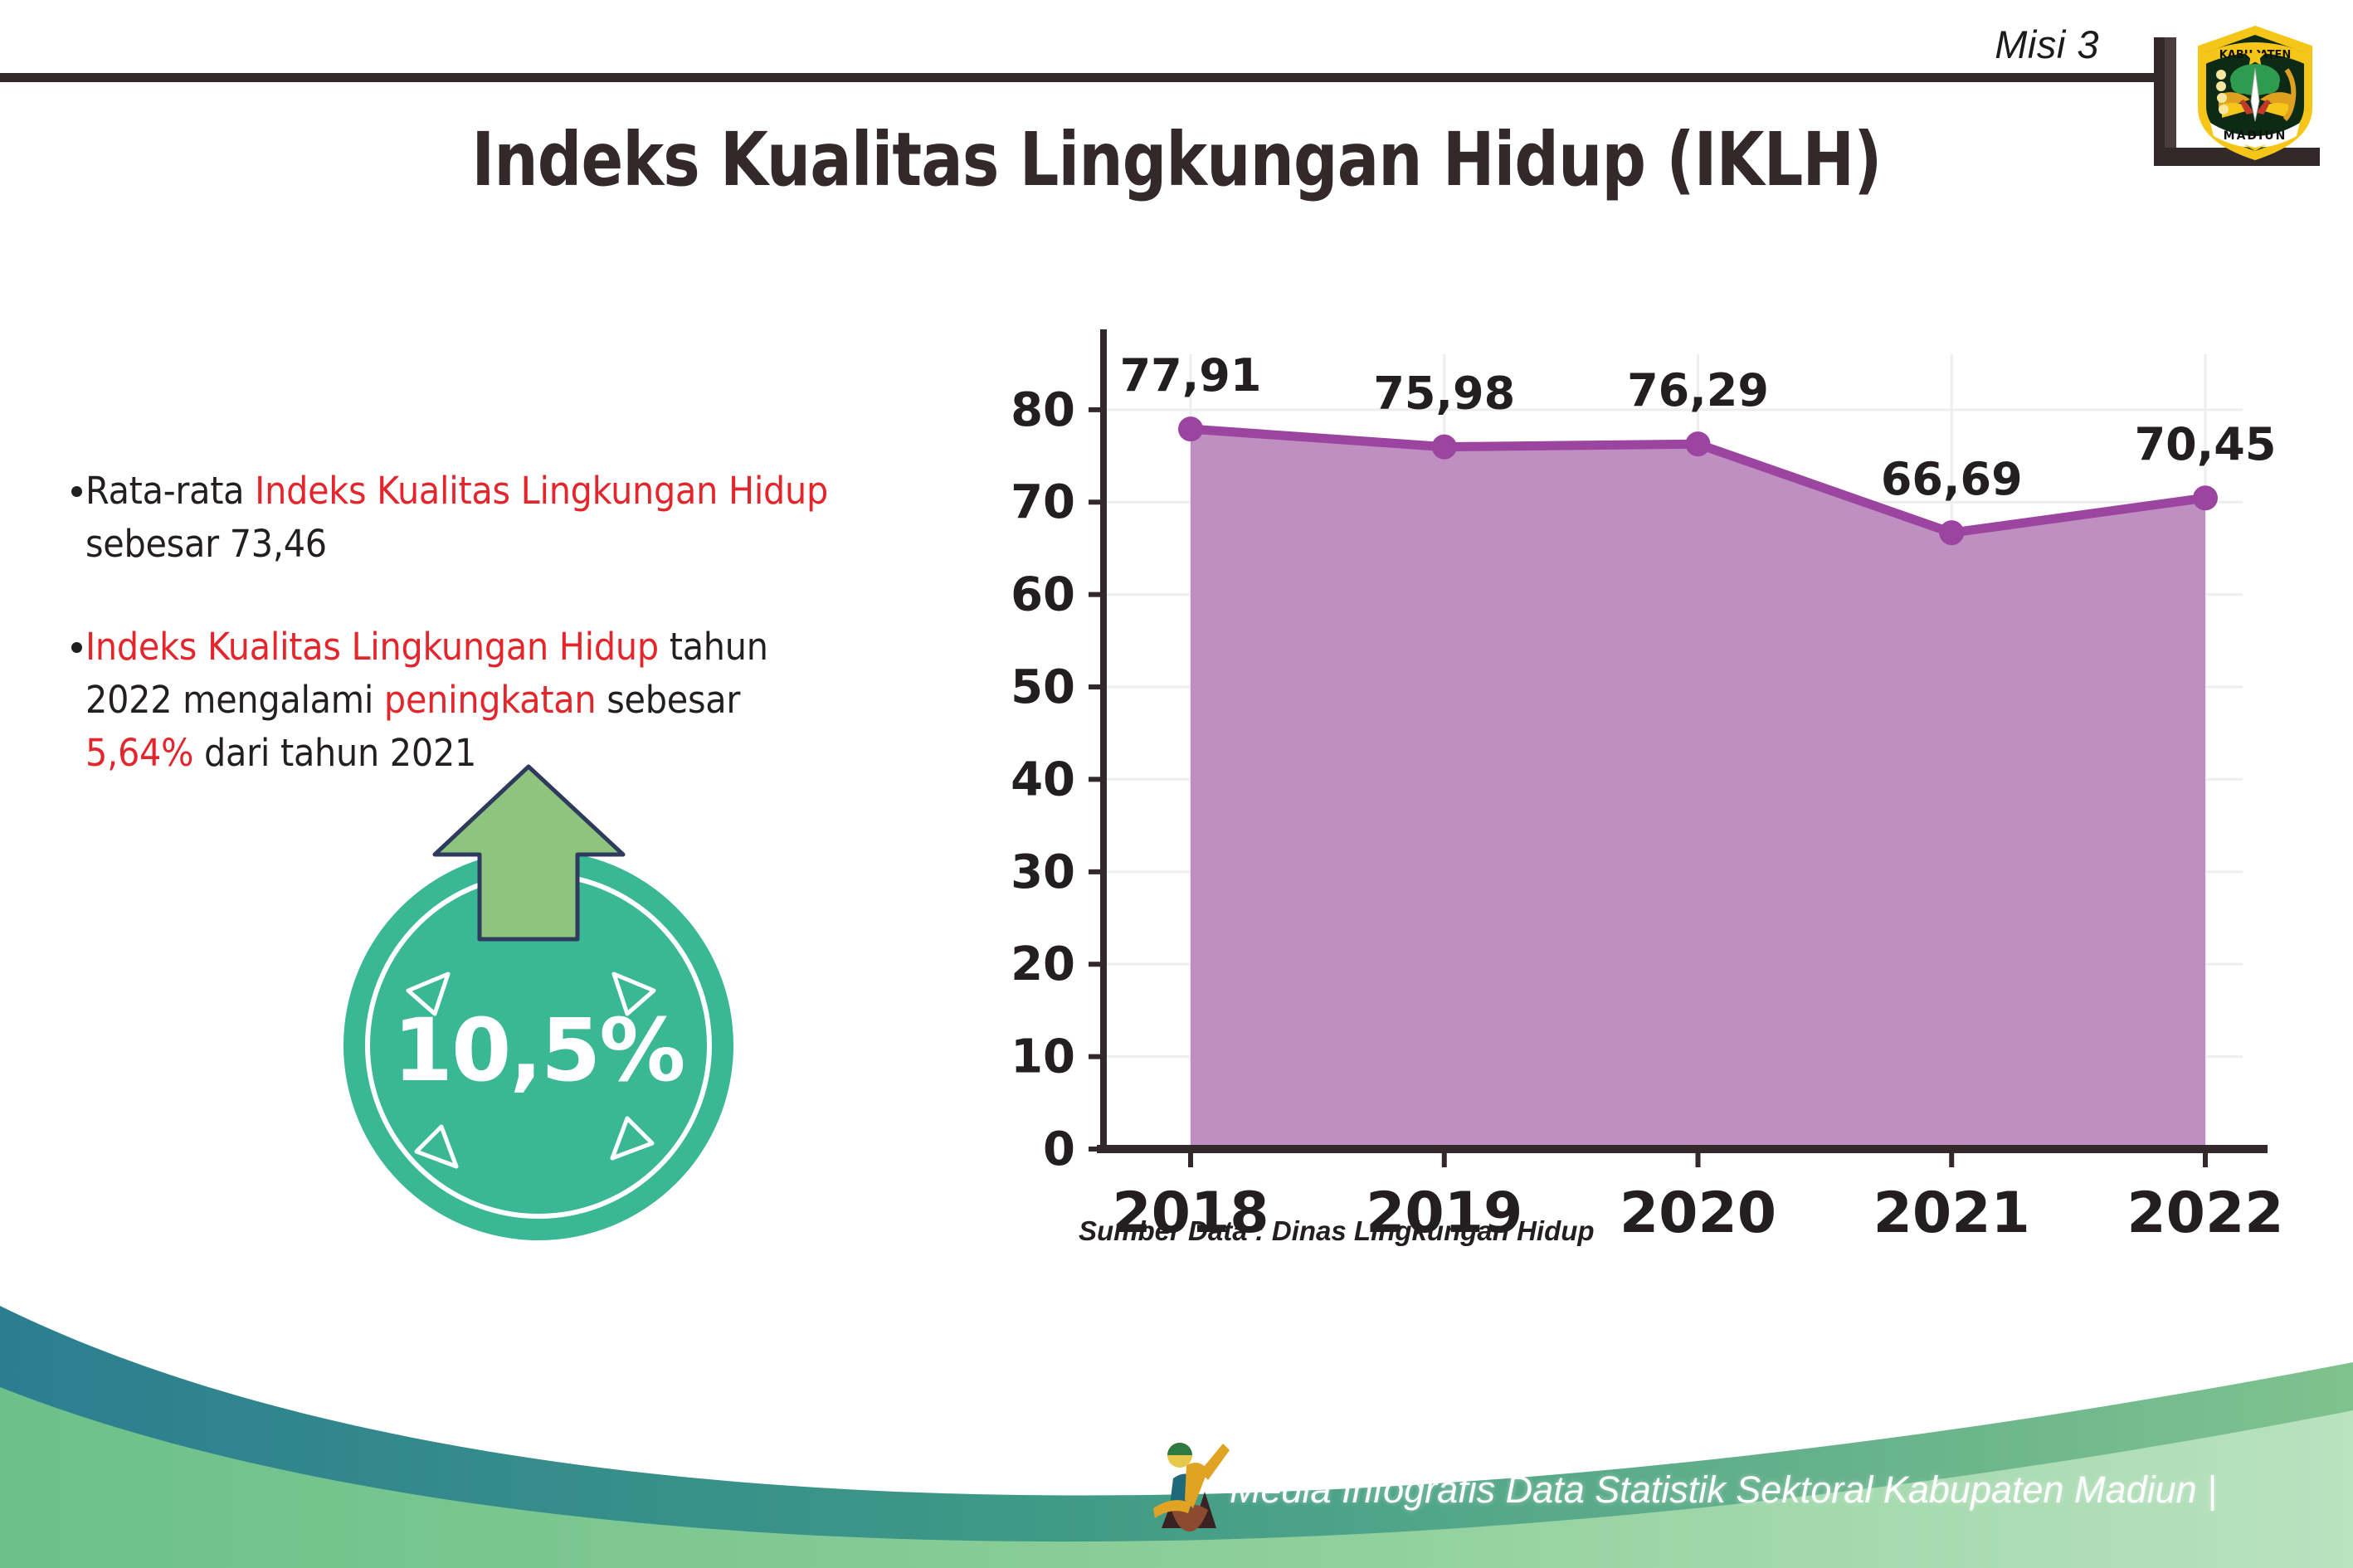 This screenshot has width=2353, height=1568. I want to click on bullet-plain-text: sebesar, so click(668, 699).